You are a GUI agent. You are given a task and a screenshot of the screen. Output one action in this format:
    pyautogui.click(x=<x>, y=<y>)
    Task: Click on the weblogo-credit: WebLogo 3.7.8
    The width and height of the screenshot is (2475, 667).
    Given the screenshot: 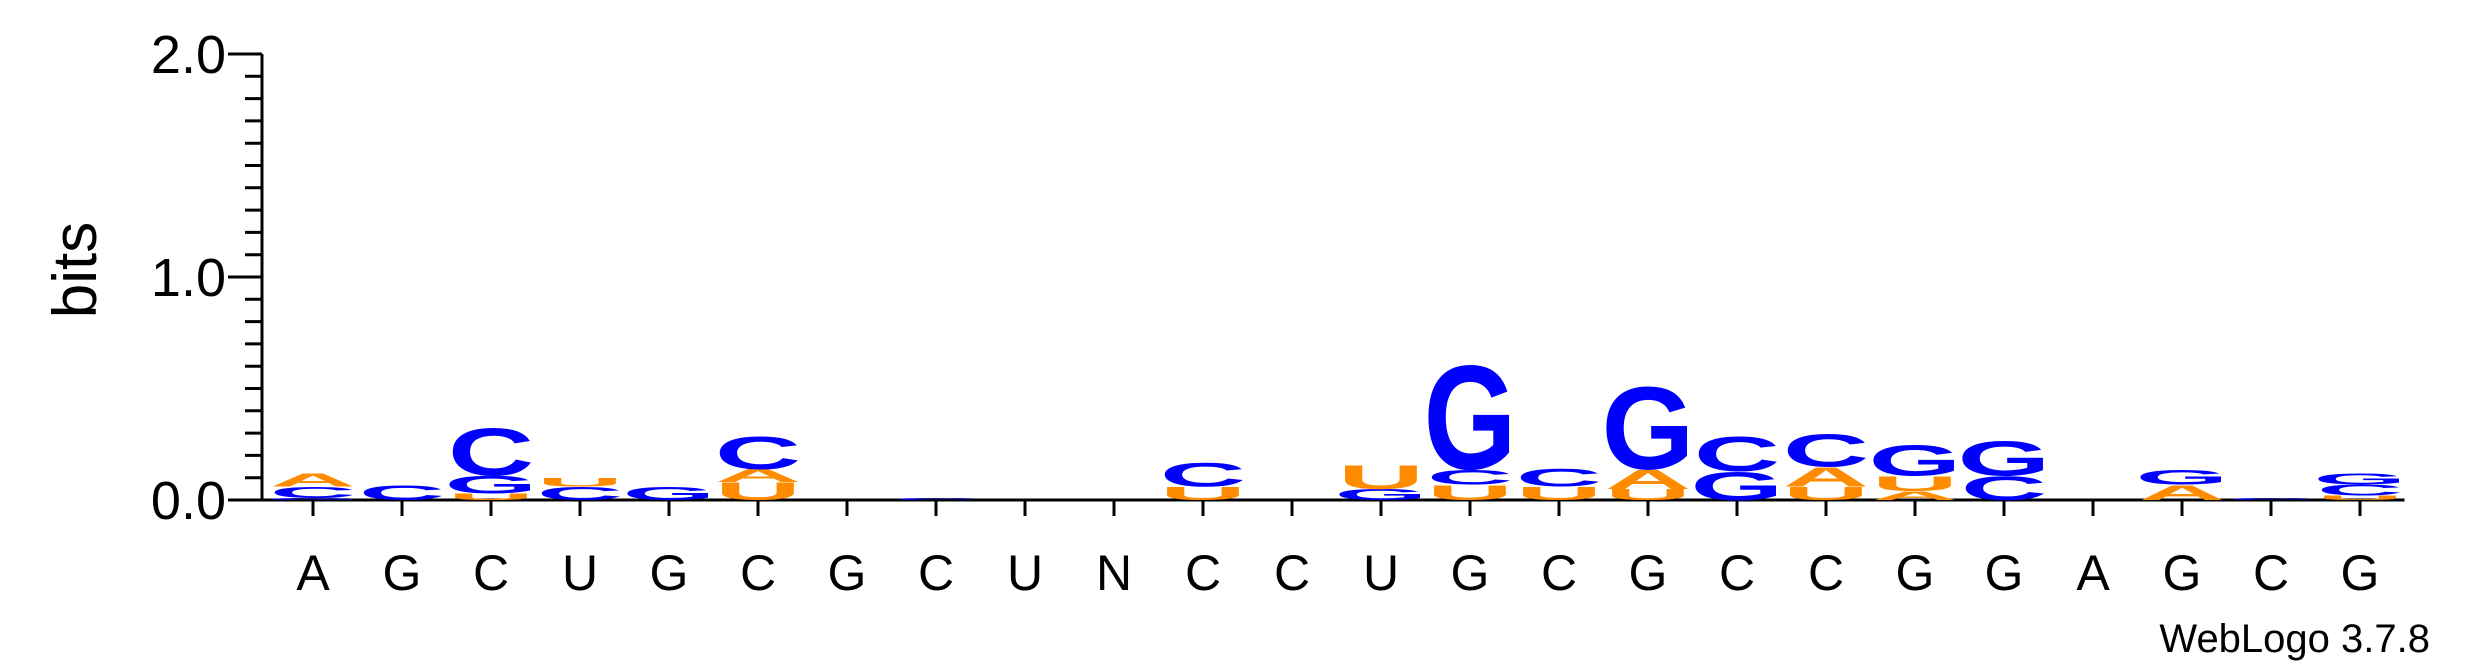 What is the action you would take?
    pyautogui.click(x=2294, y=639)
    